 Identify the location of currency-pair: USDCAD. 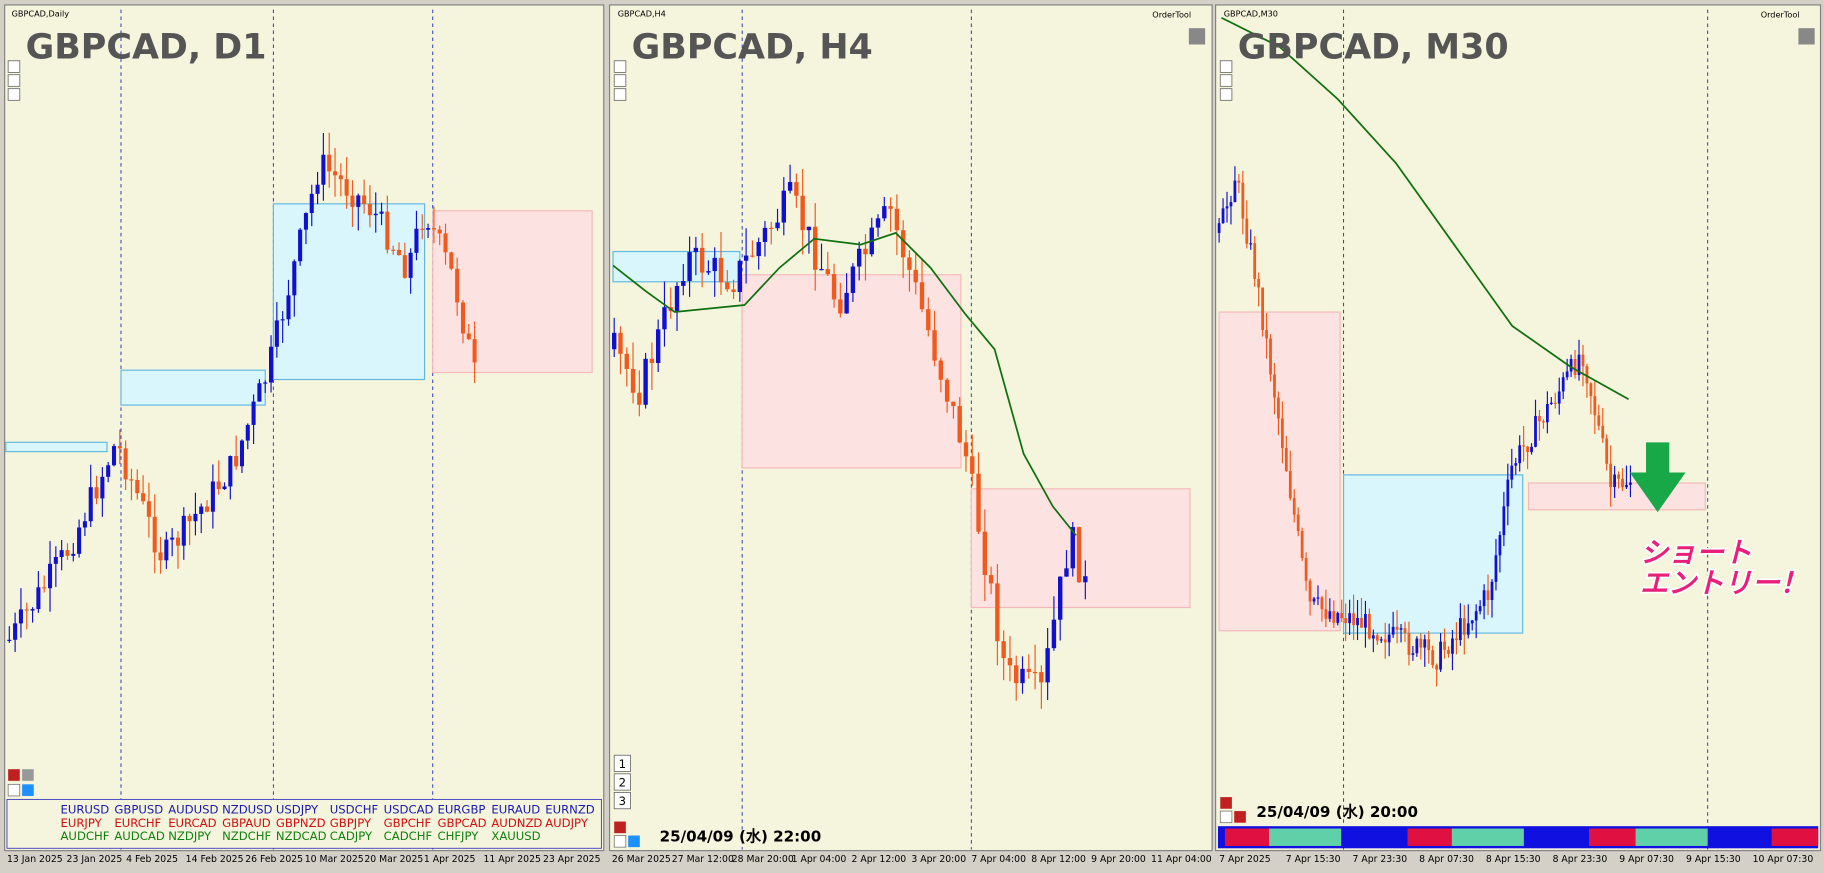
(409, 809).